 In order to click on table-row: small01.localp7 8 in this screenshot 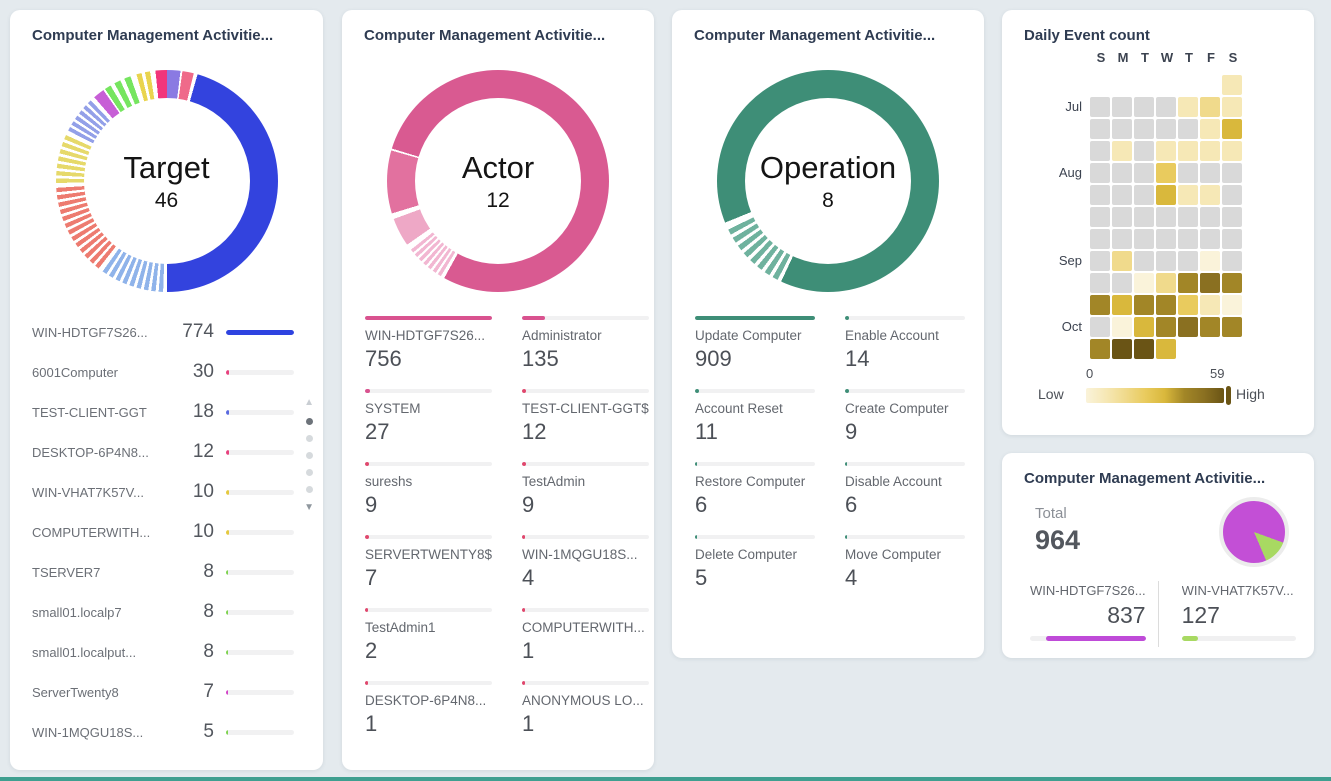, I will do `click(163, 612)`.